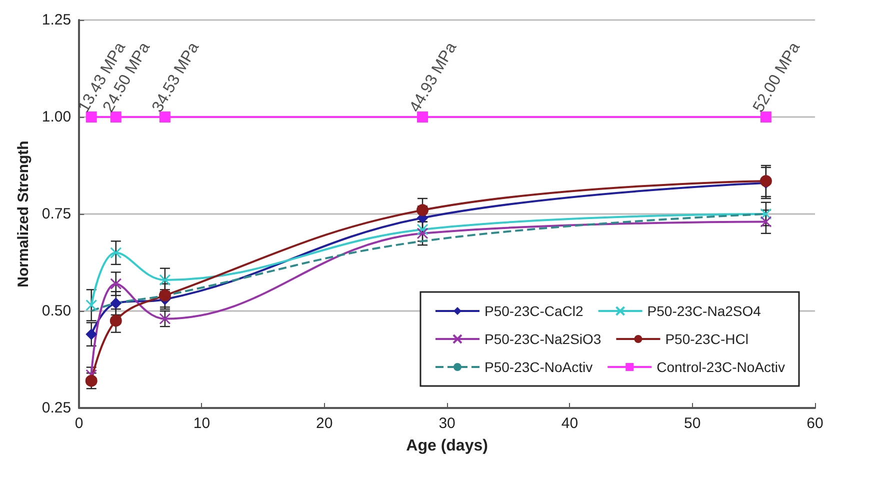  I want to click on x-tick-label: 10, so click(201, 423).